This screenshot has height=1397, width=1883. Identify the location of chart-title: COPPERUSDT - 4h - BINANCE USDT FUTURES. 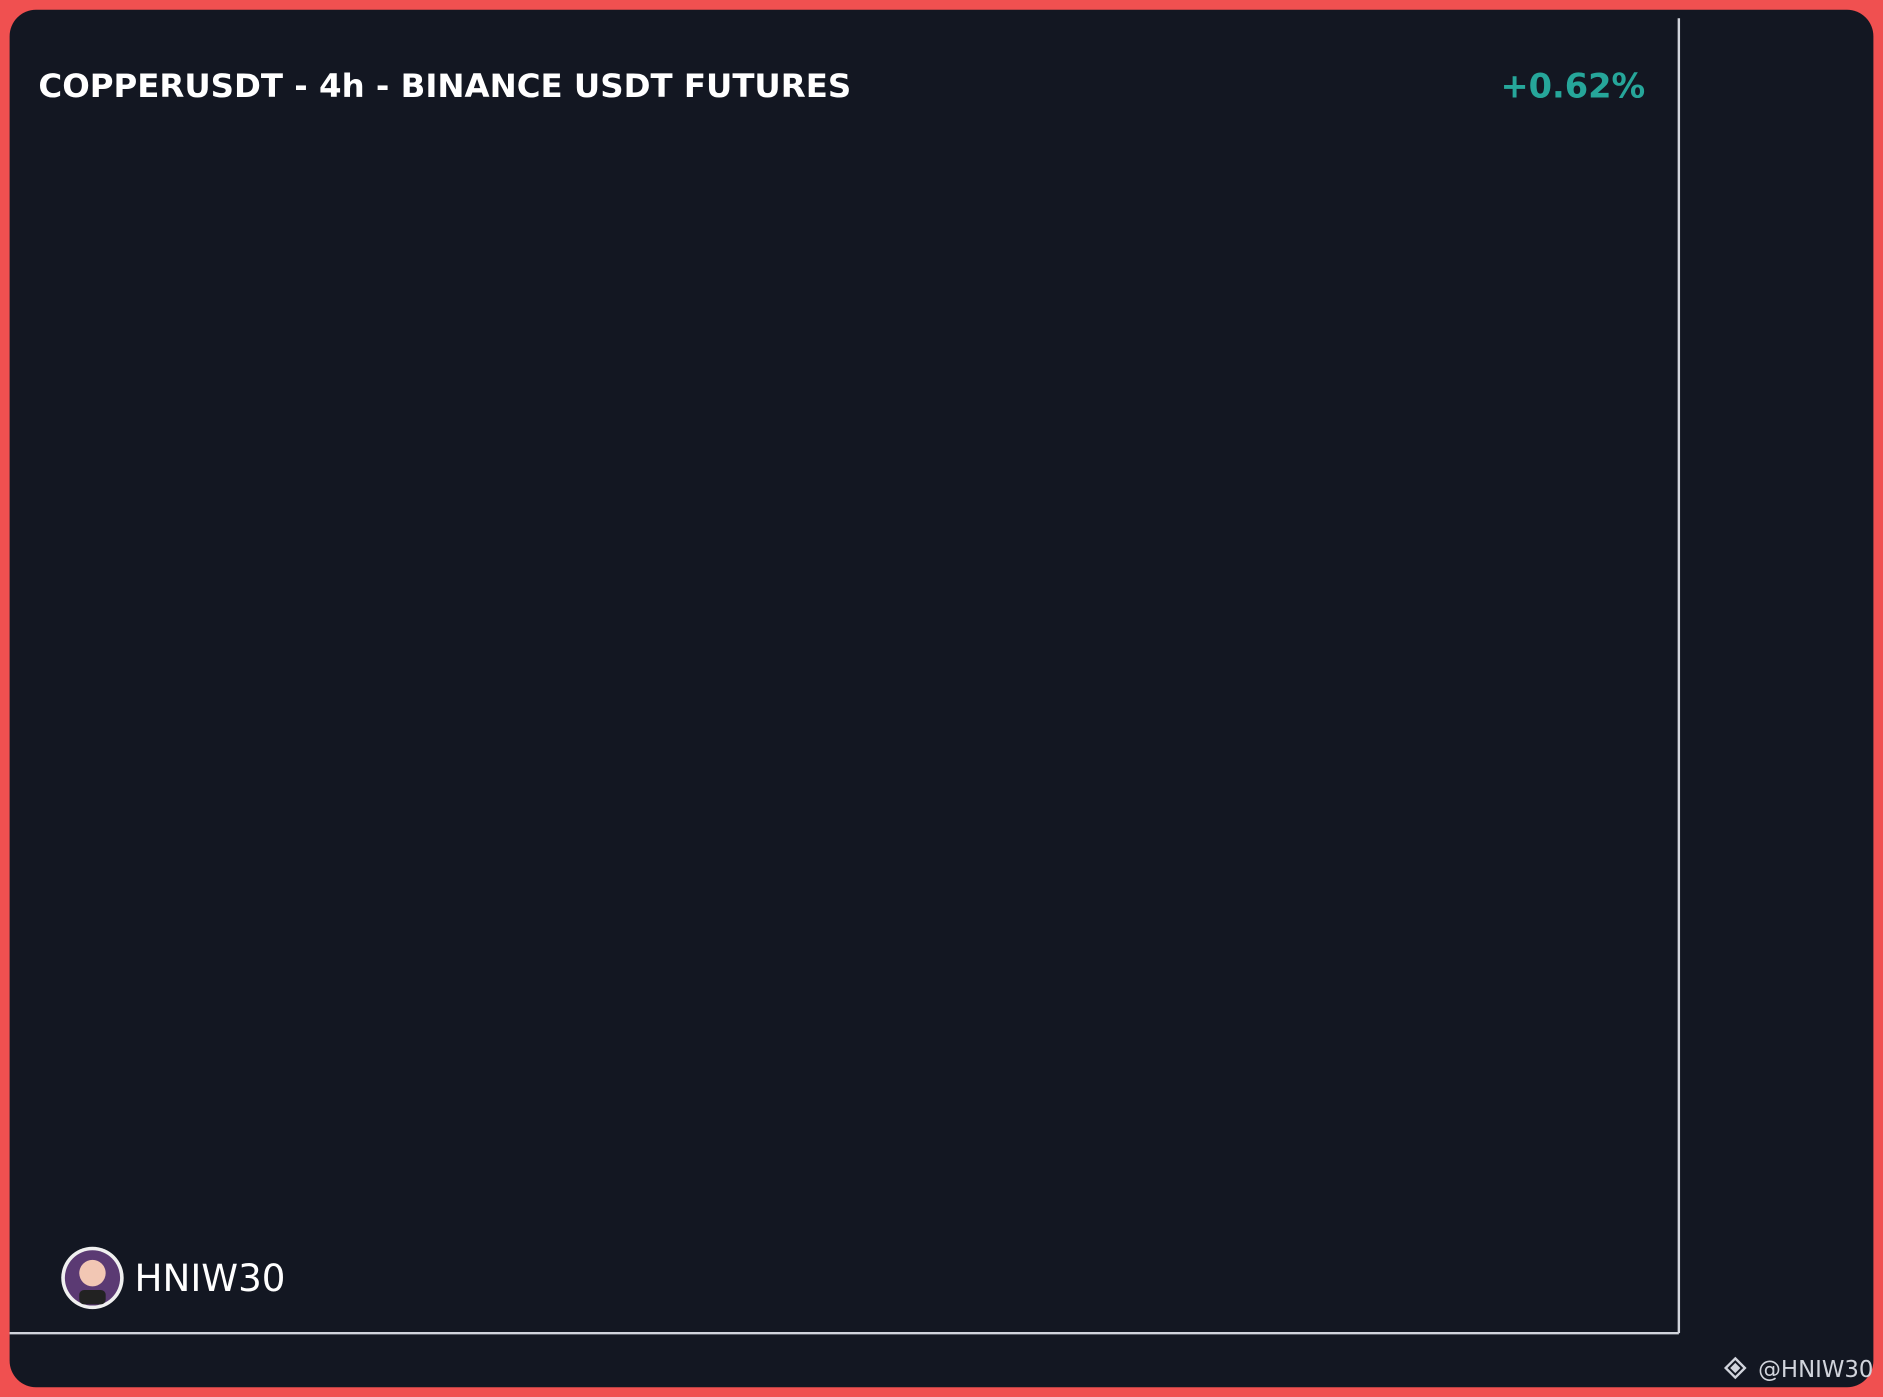
(444, 86).